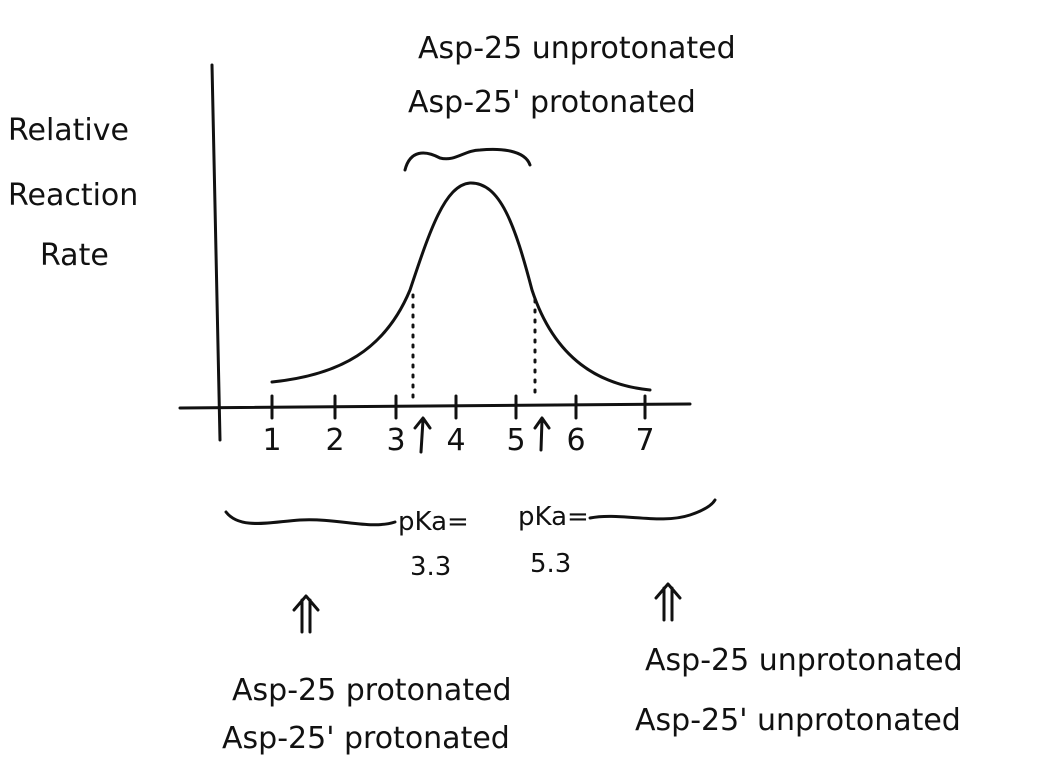  I want to click on tick-label: 2, so click(334, 440).